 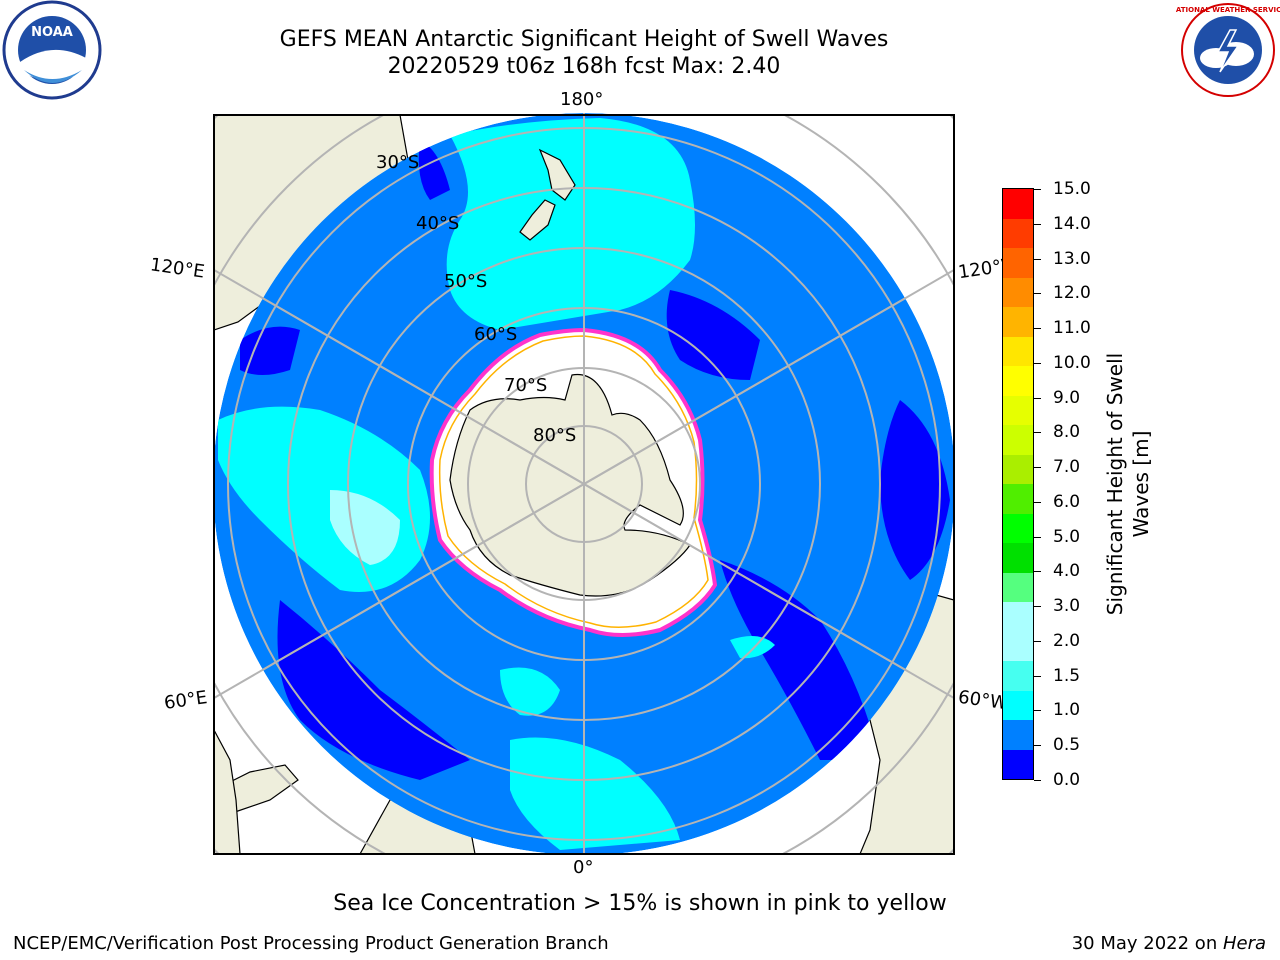 I want to click on colorbar-tick-label: 2.0, so click(x=1067, y=640).